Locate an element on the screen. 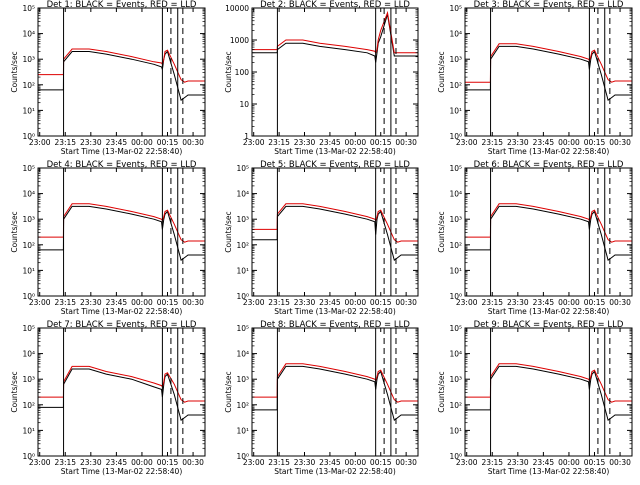  panel-title: Det 8: BLACK = Events, RED = LLD is located at coordinates (335, 325).